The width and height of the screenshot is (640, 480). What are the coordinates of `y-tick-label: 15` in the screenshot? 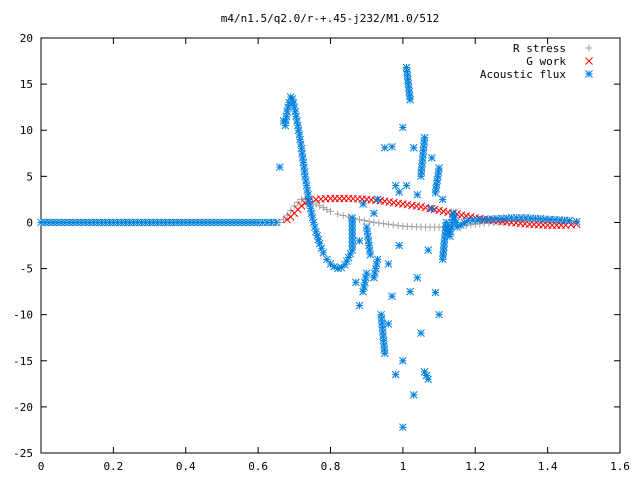 It's located at (26, 84).